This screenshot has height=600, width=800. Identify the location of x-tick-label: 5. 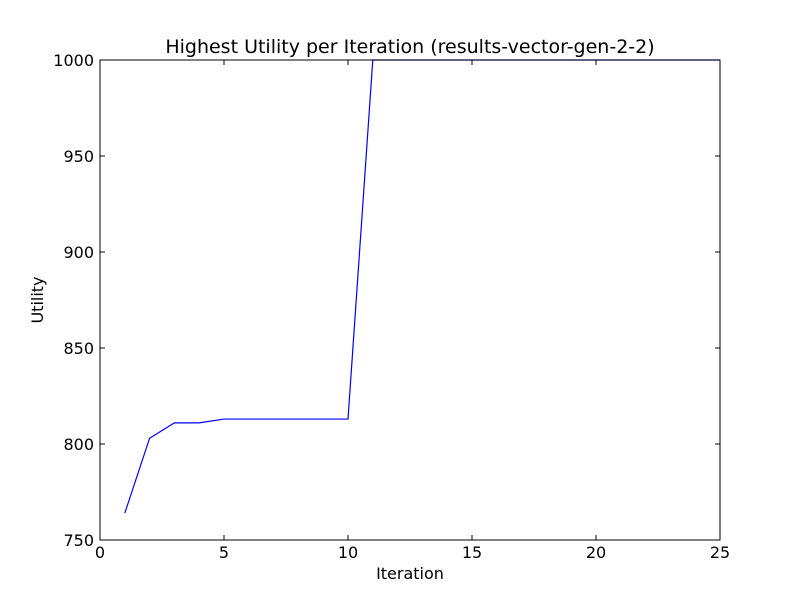
(224, 552).